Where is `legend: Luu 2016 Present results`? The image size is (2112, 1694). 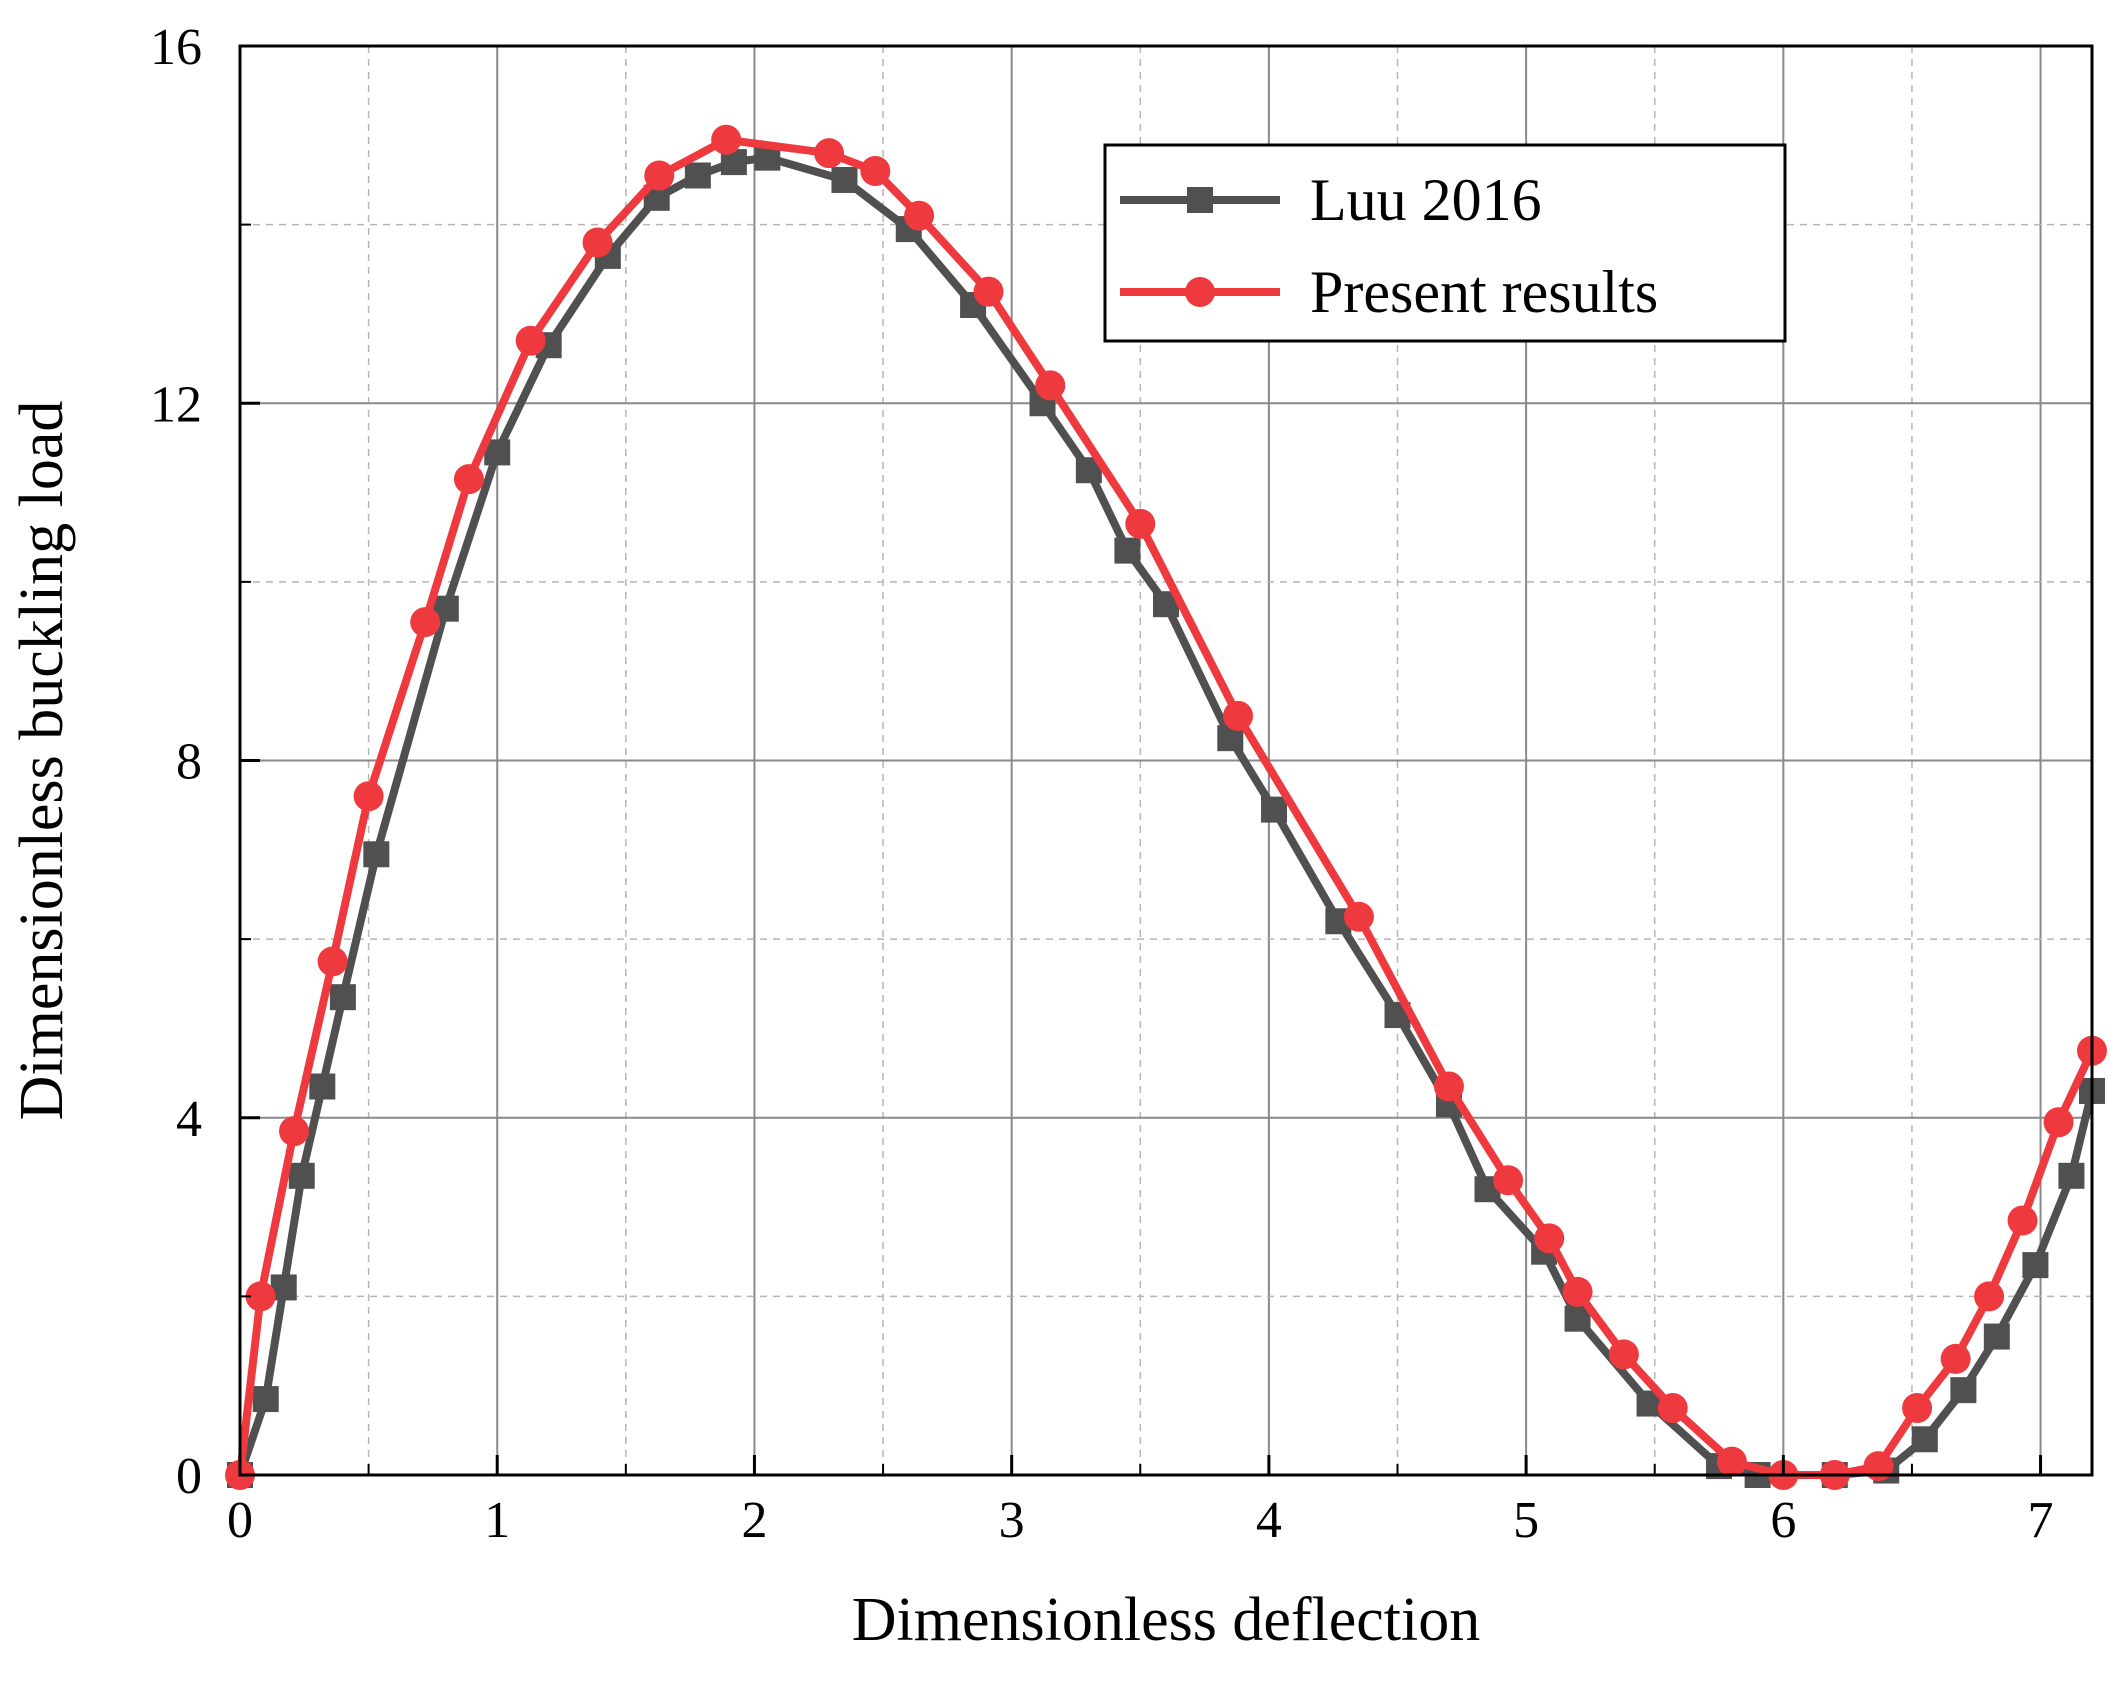 legend: Luu 2016 Present results is located at coordinates (1445, 243).